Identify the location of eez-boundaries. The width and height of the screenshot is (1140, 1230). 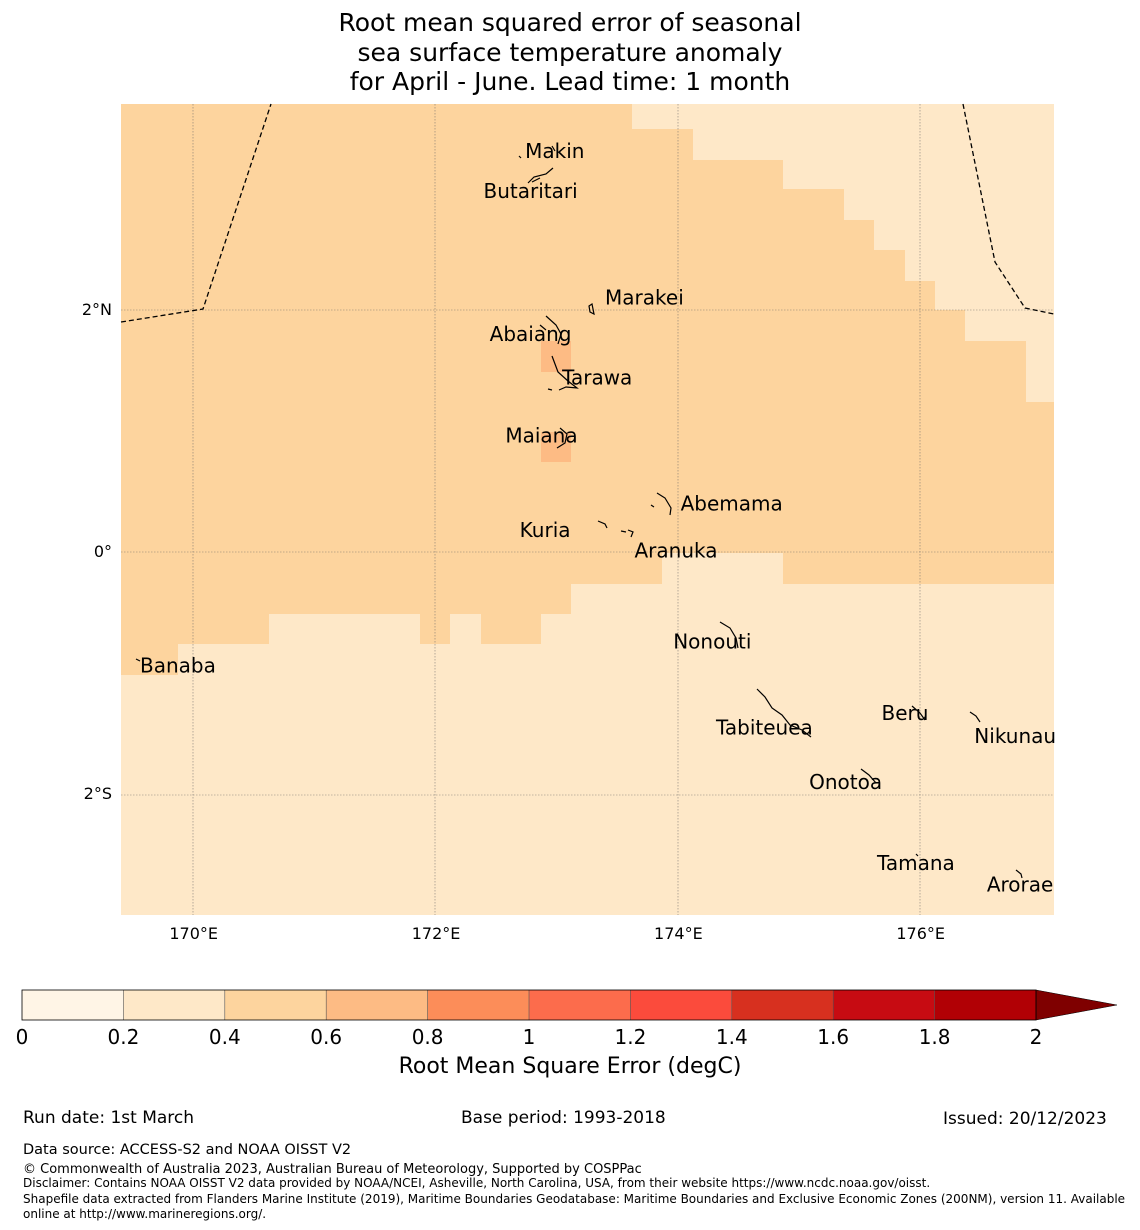
(587, 213).